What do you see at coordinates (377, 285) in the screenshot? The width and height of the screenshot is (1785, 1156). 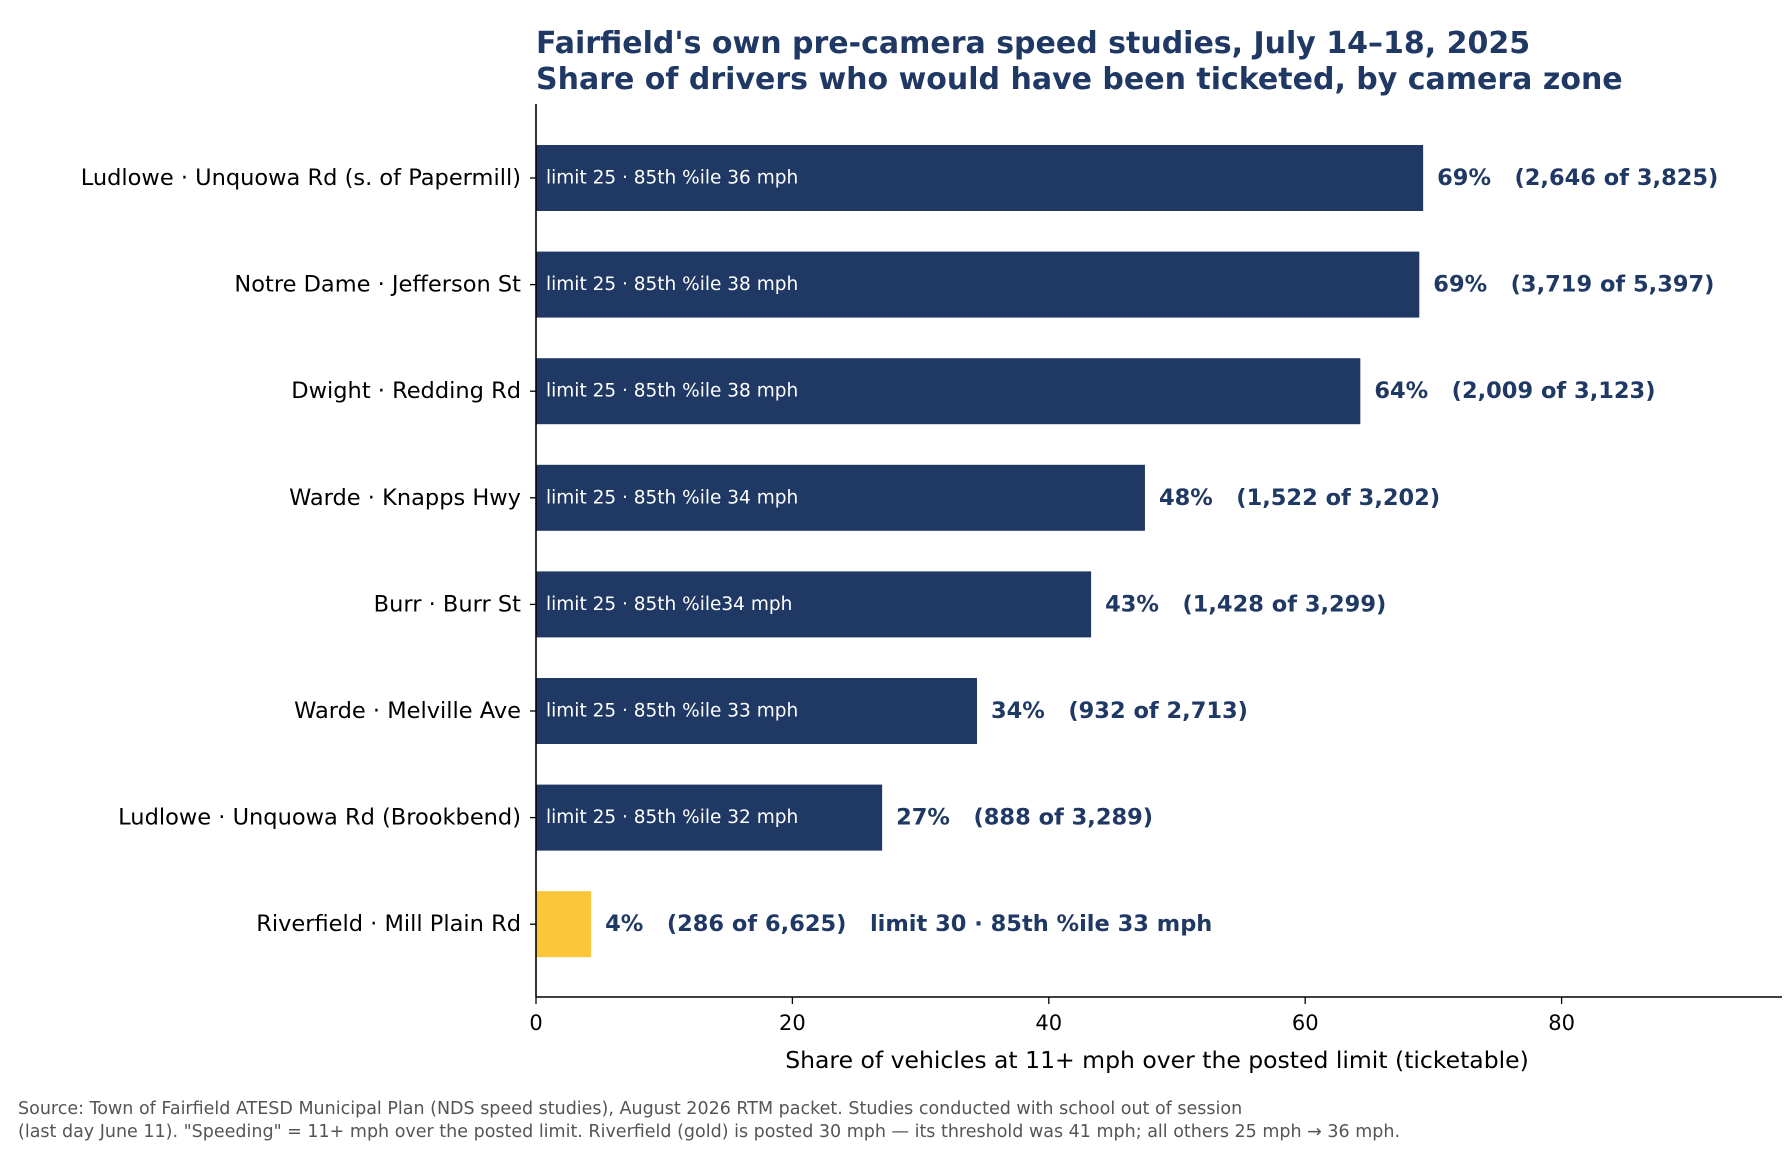 I see `category-label: Notre Dame · Jefferson St` at bounding box center [377, 285].